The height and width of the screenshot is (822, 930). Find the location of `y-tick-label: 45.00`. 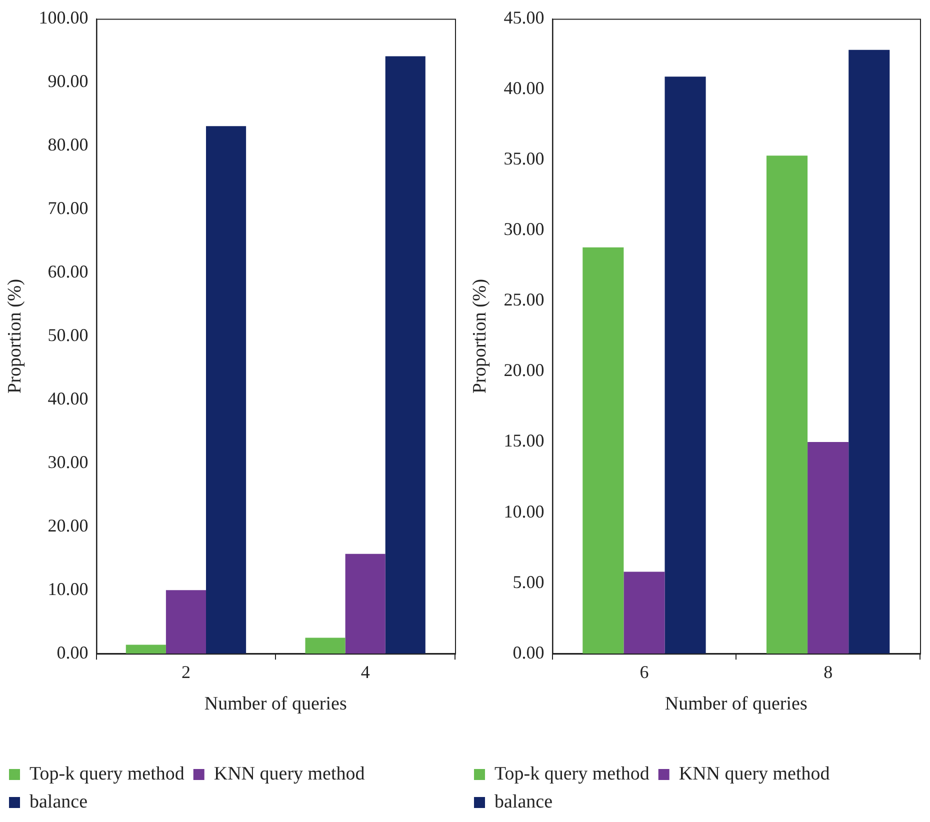

y-tick-label: 45.00 is located at coordinates (524, 18).